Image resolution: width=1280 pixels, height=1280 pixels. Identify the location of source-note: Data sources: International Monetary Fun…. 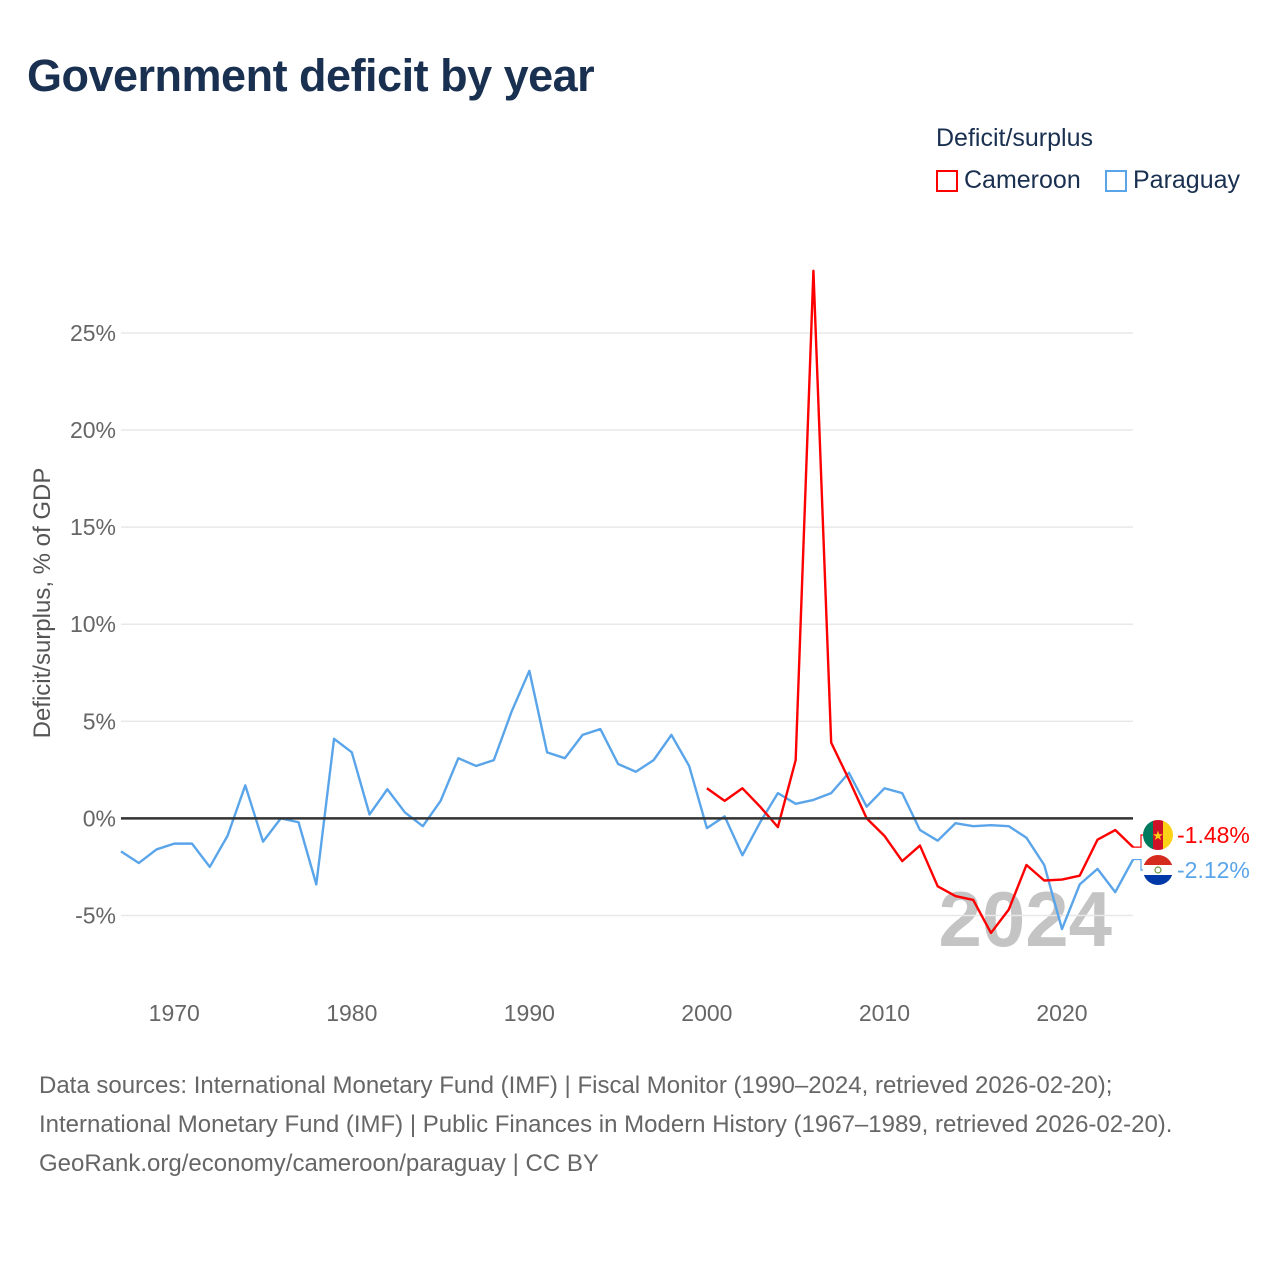
(639, 1124).